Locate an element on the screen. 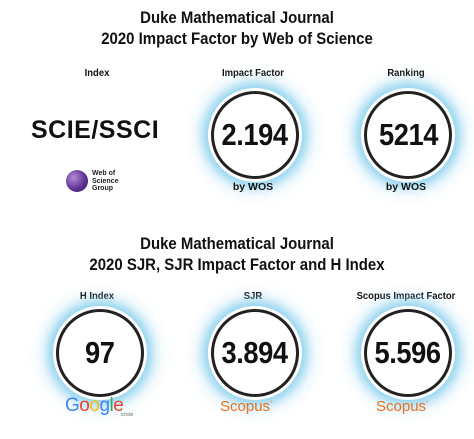 Image resolution: width=474 pixels, height=439 pixels. impact-factor-value: 2.194 is located at coordinates (255, 134).